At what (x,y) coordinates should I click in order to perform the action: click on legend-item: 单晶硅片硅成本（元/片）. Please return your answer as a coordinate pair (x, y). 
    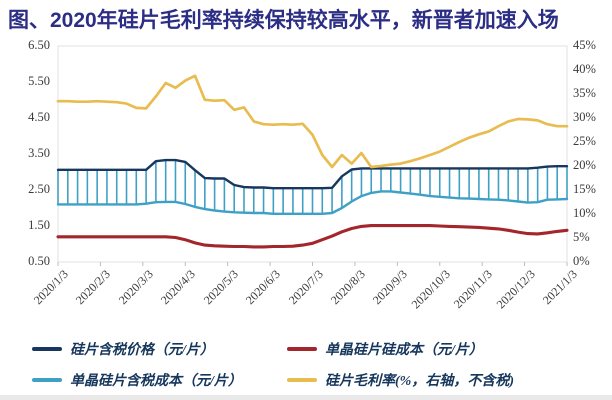
    Looking at the image, I should click on (385, 349).